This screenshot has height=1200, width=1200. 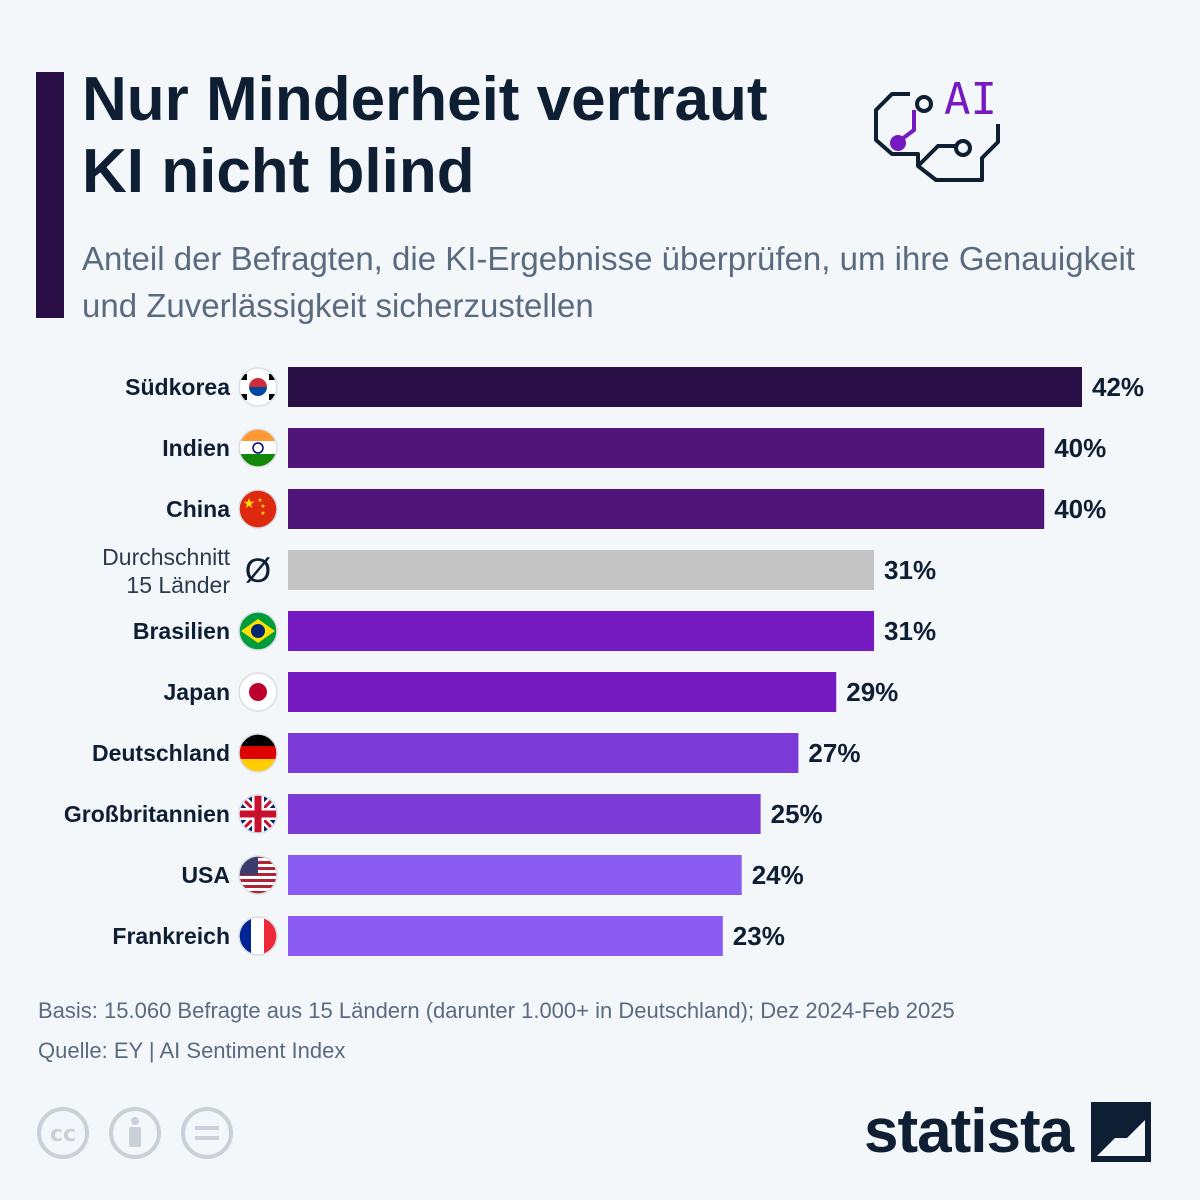 What do you see at coordinates (258, 571) in the screenshot?
I see `average-symbol: Ø` at bounding box center [258, 571].